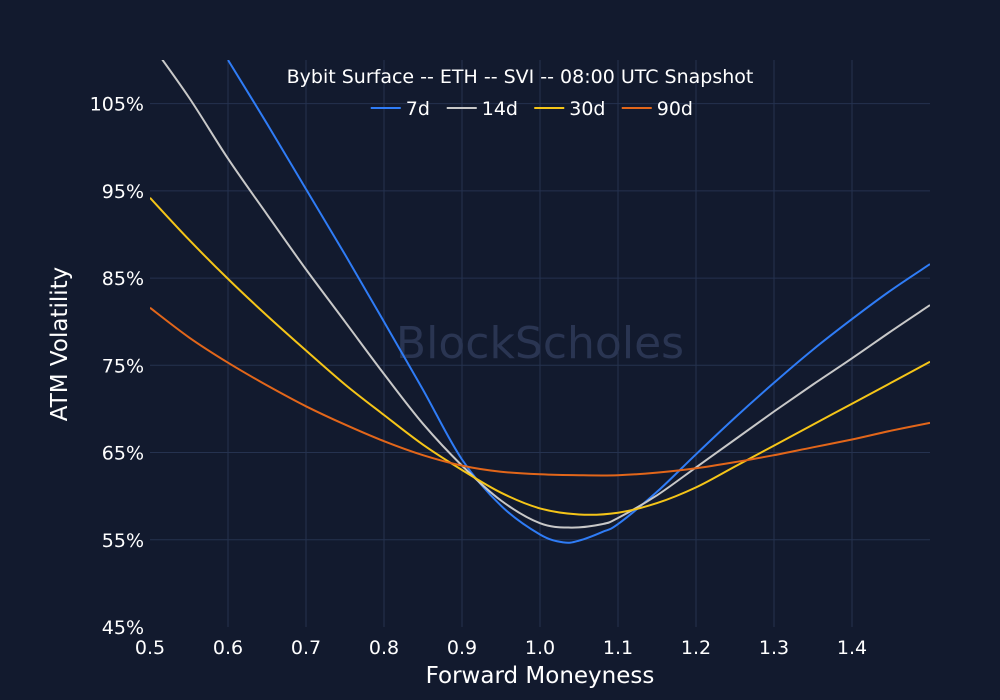 The width and height of the screenshot is (1000, 700). I want to click on y-tick-label: 65%, so click(123, 454).